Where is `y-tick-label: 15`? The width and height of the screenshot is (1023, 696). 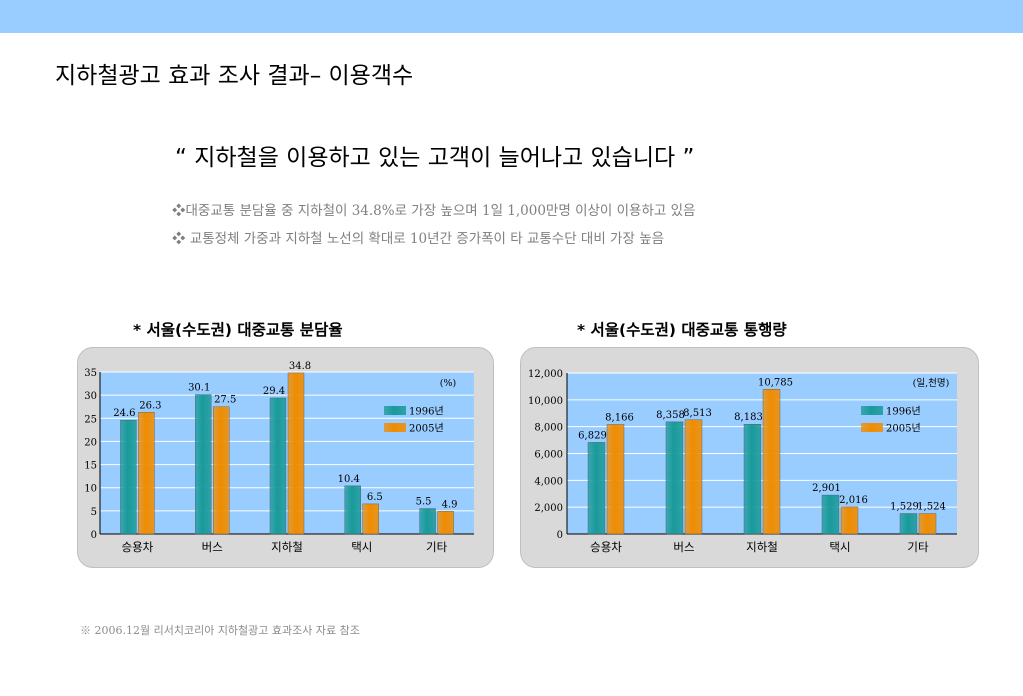 y-tick-label: 15 is located at coordinates (90, 466).